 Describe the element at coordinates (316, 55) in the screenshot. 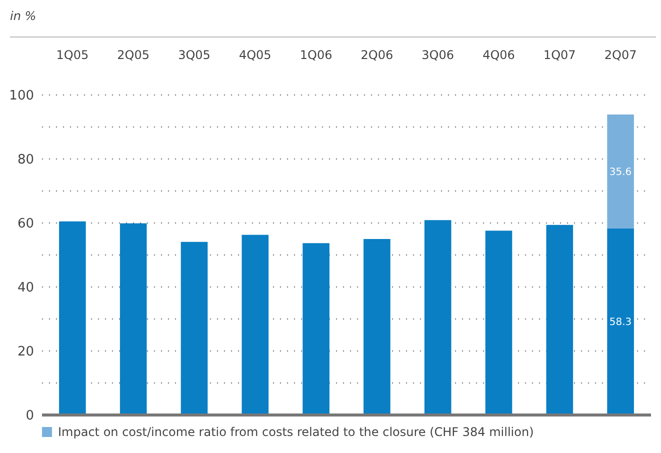

I see `x-tick-label: 1Q06` at that location.